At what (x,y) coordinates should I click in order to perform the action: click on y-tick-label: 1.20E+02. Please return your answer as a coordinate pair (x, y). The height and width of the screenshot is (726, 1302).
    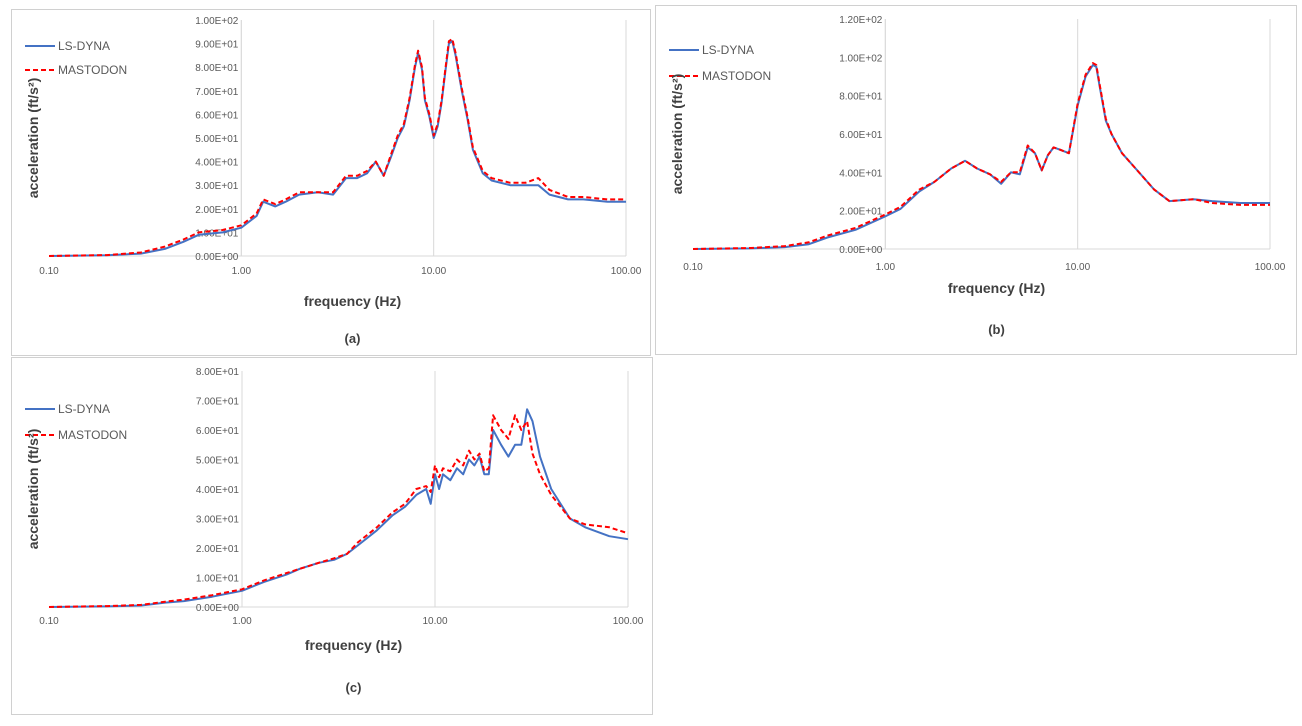
    Looking at the image, I should click on (861, 20).